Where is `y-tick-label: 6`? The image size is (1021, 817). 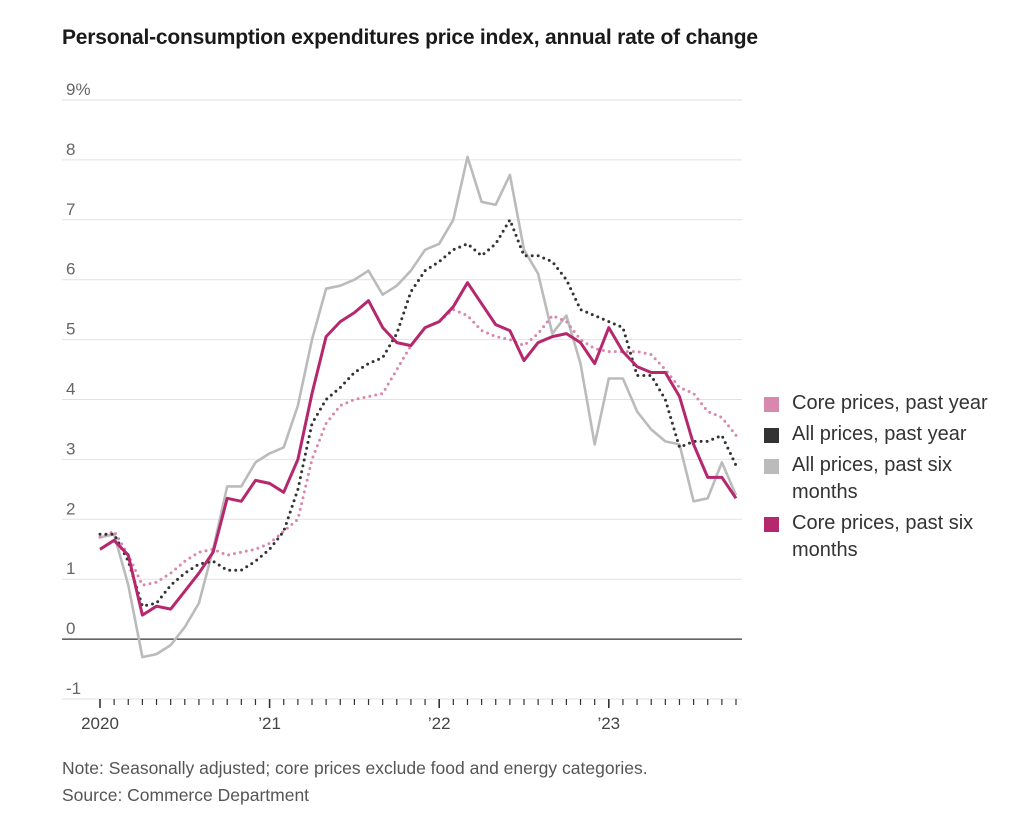
y-tick-label: 6 is located at coordinates (70, 269).